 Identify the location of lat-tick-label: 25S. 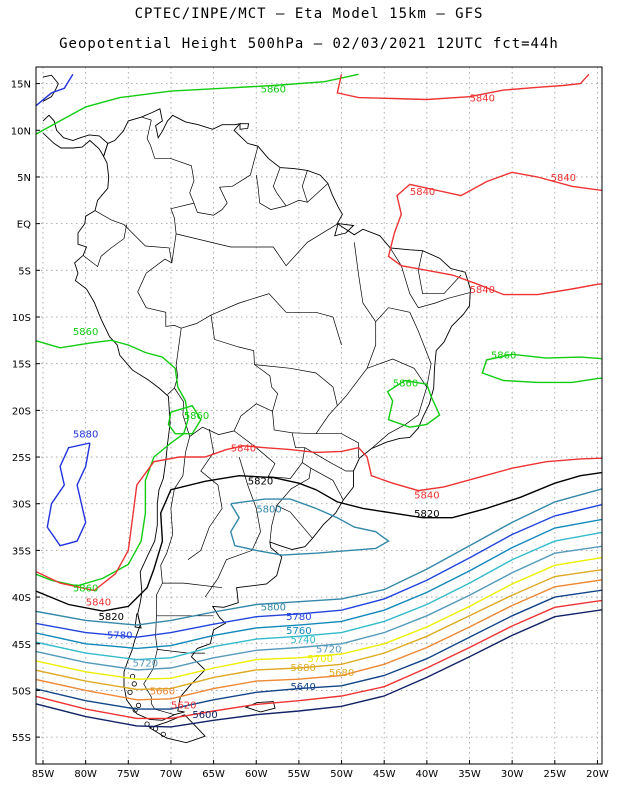
(21, 458).